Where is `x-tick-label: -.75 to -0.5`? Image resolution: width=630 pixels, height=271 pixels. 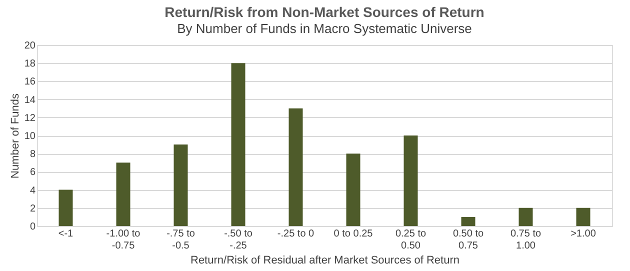
x-tick-label: -.75 to -0.5 is located at coordinates (181, 240).